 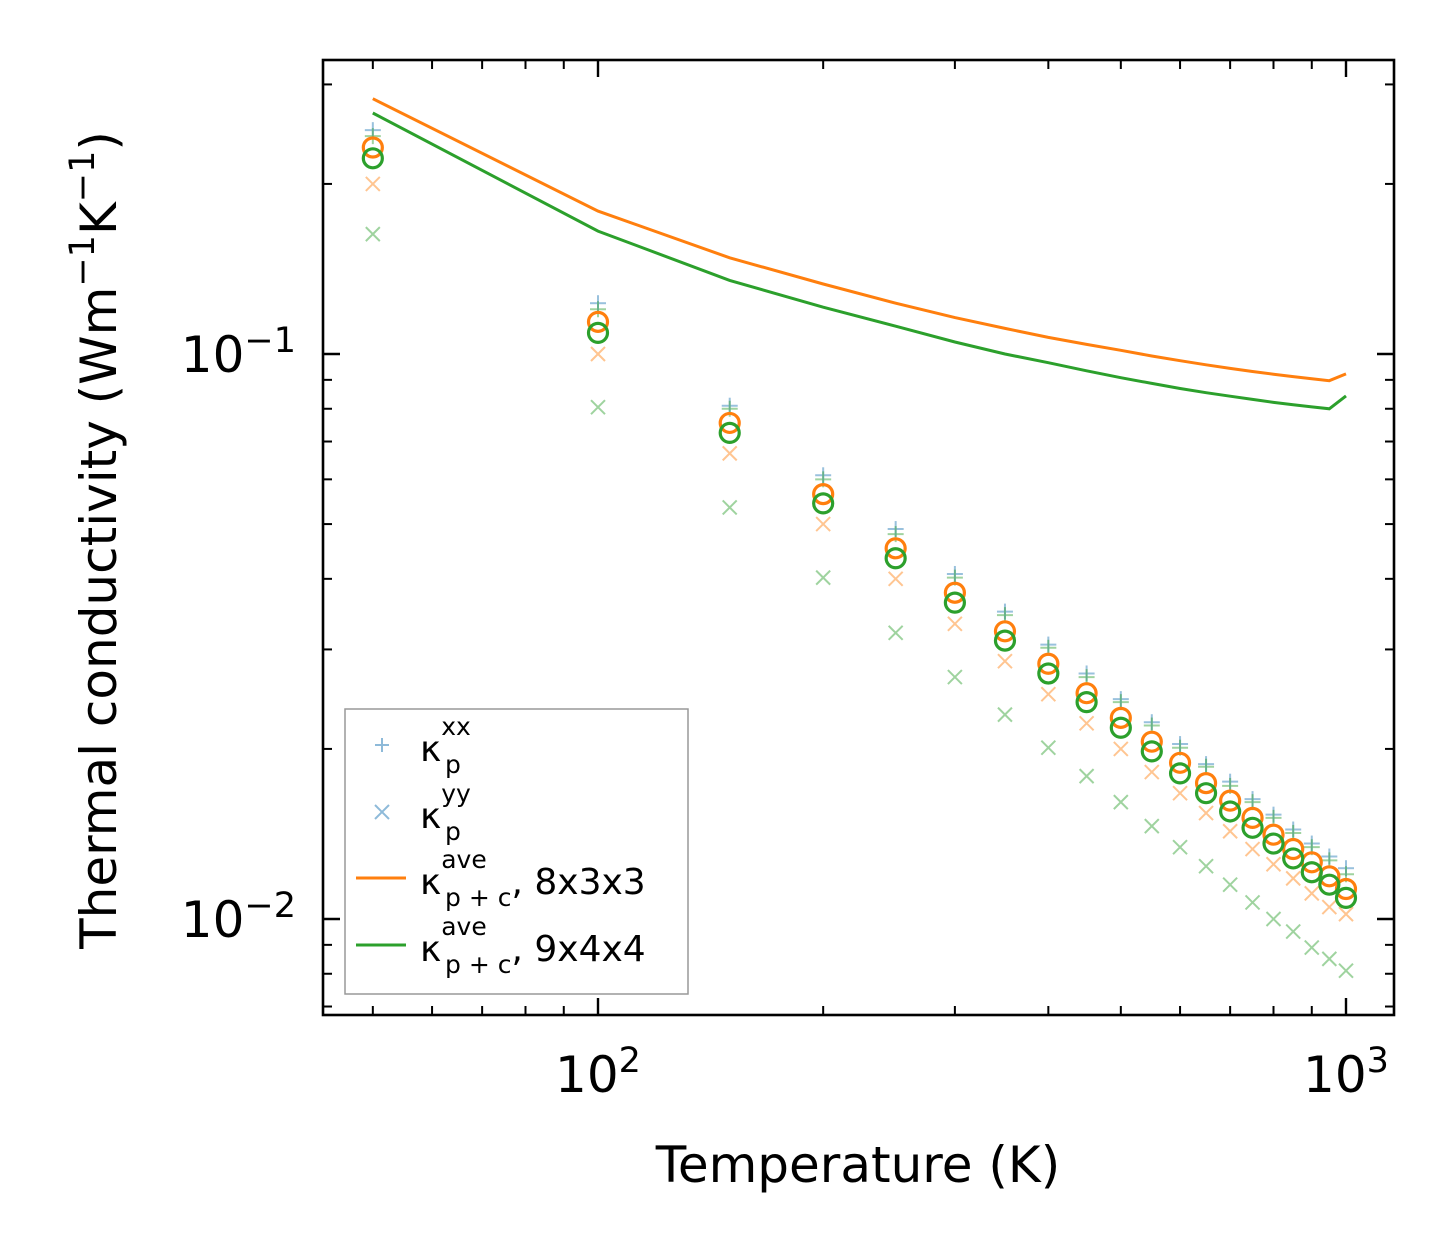 What do you see at coordinates (83, 261) in the screenshot?
I see `y-axis-label-exp1: −1` at bounding box center [83, 261].